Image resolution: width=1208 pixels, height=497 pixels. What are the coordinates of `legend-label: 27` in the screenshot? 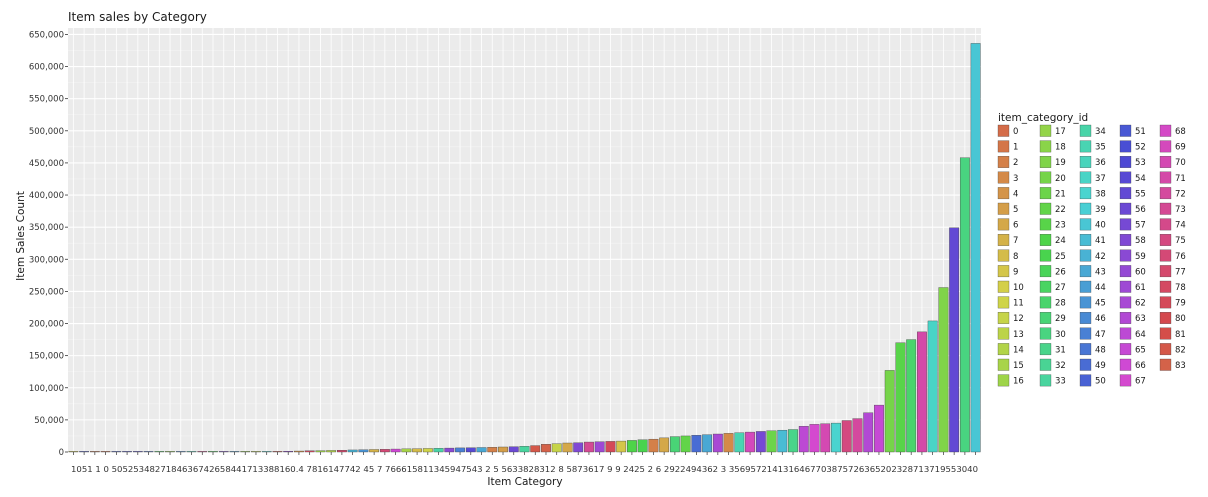 It's located at (1060, 288).